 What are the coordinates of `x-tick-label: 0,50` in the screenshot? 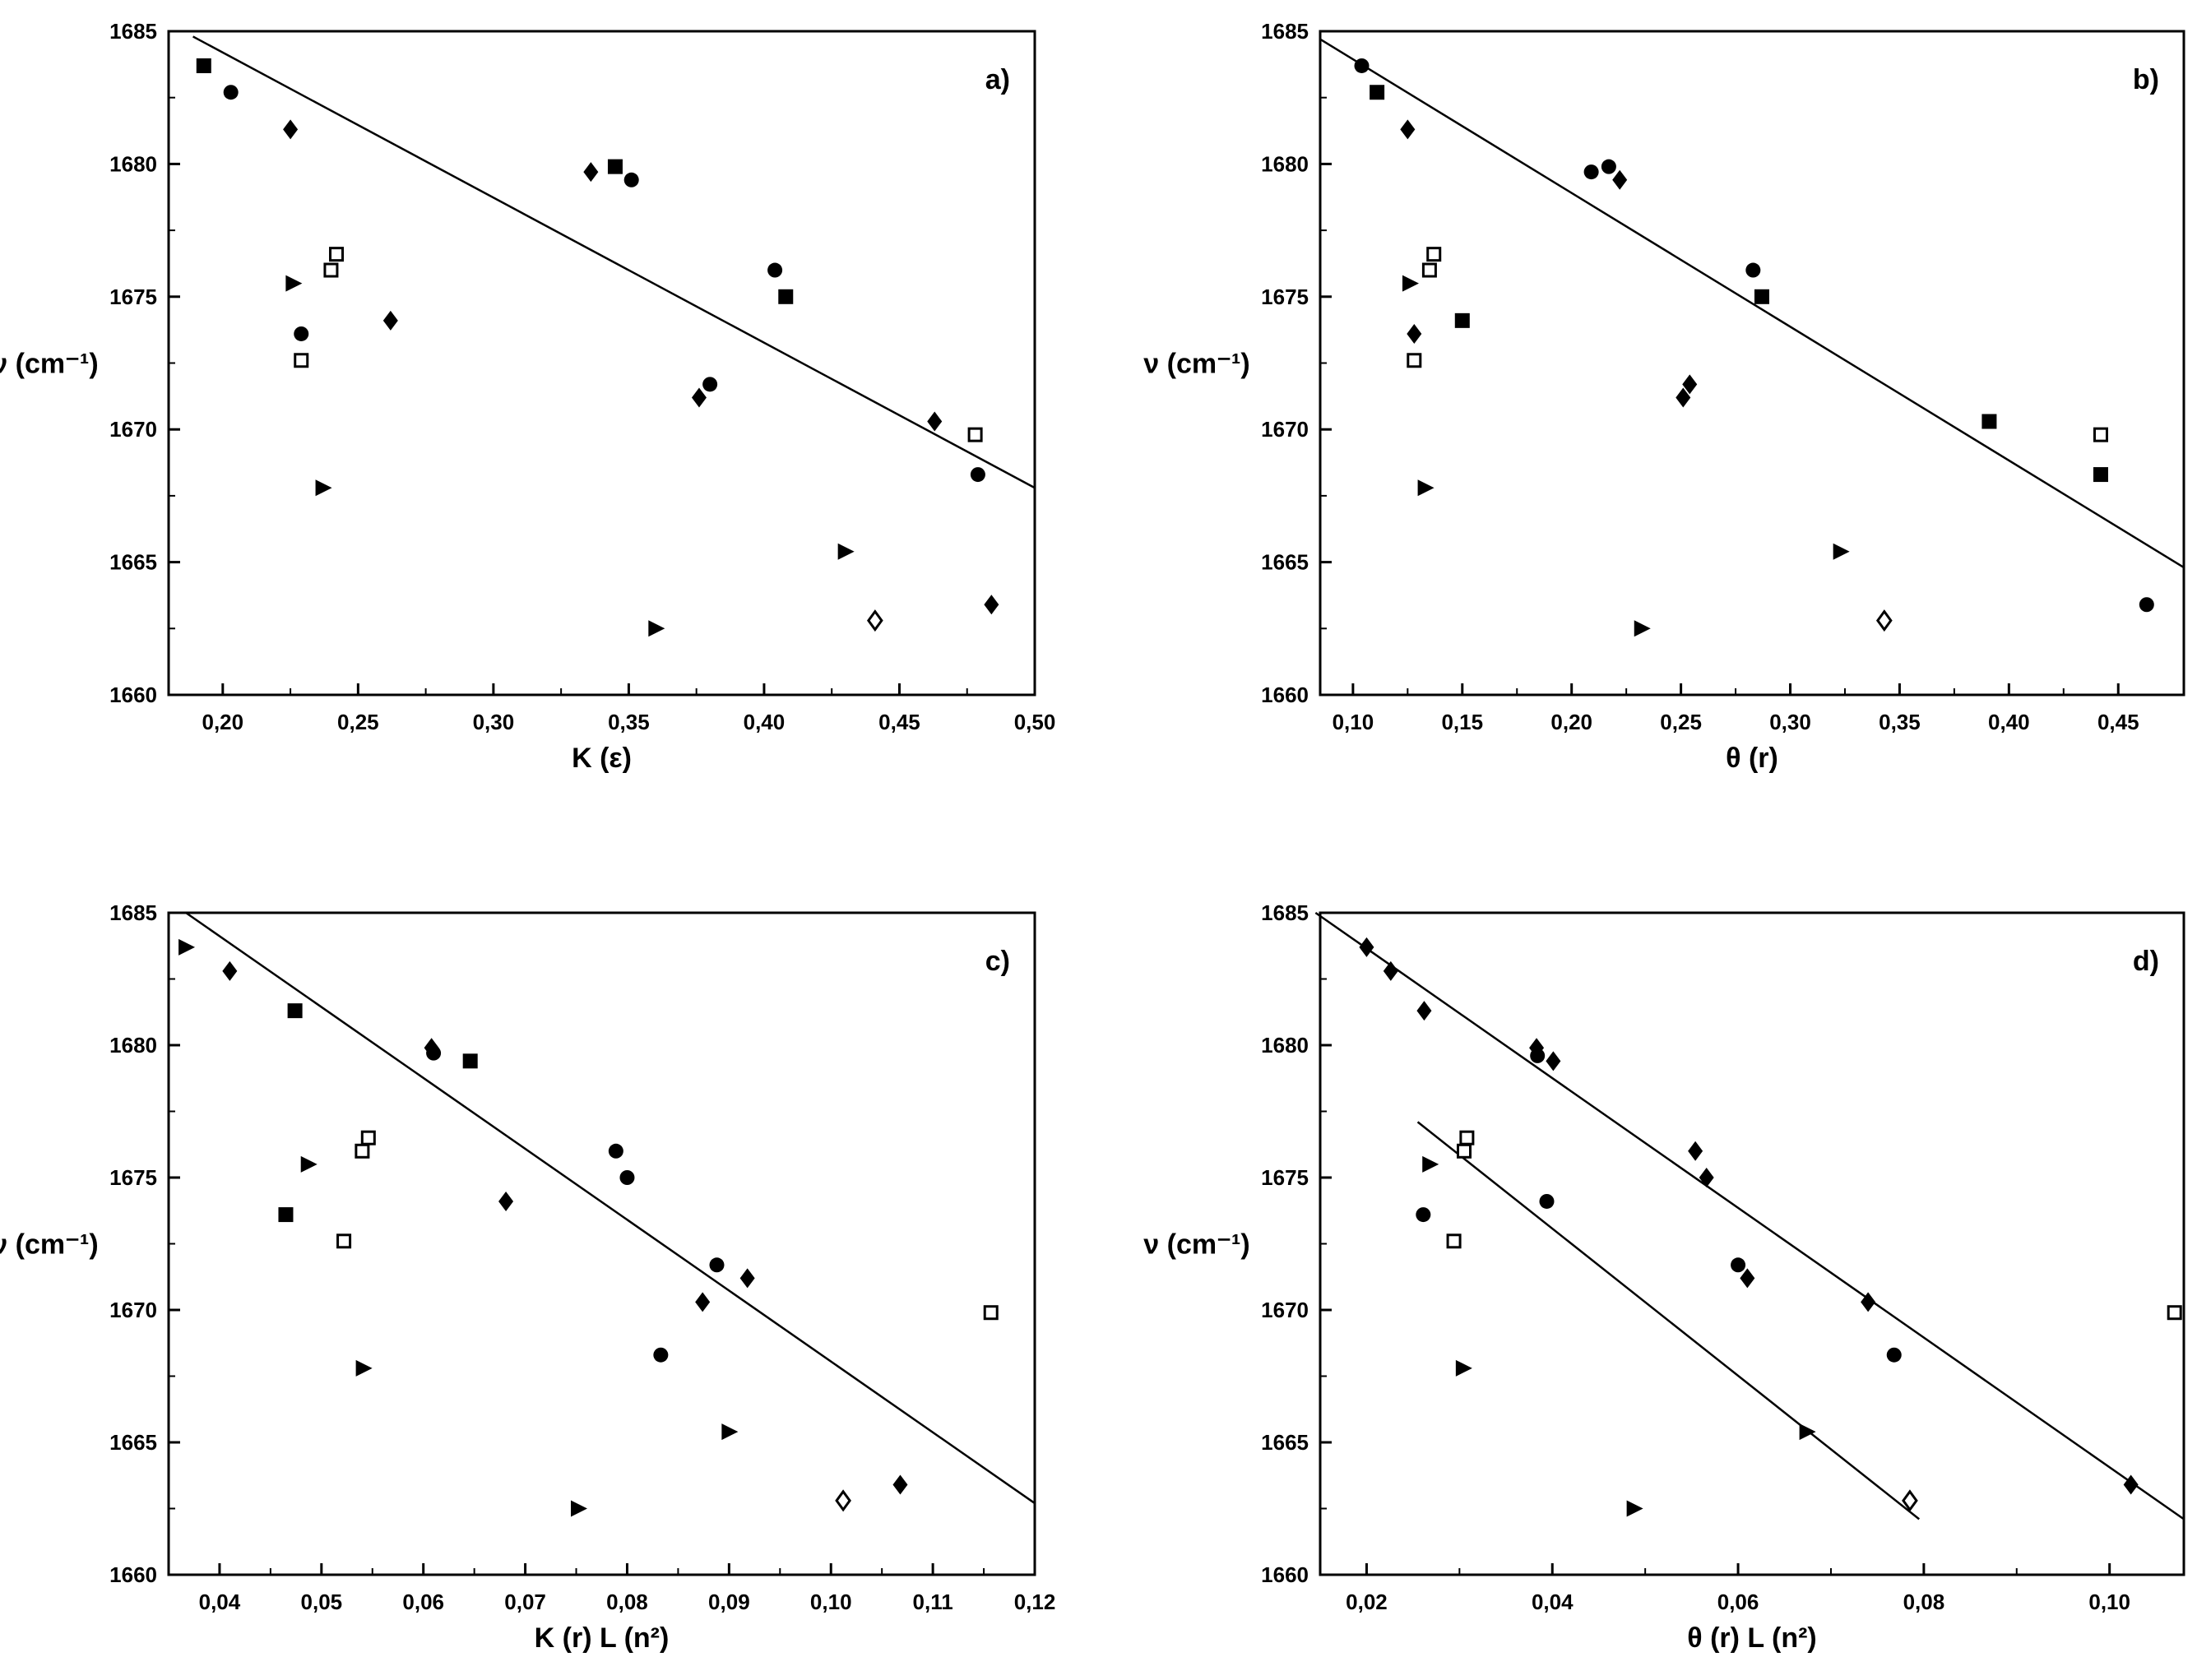 It's located at (1035, 722).